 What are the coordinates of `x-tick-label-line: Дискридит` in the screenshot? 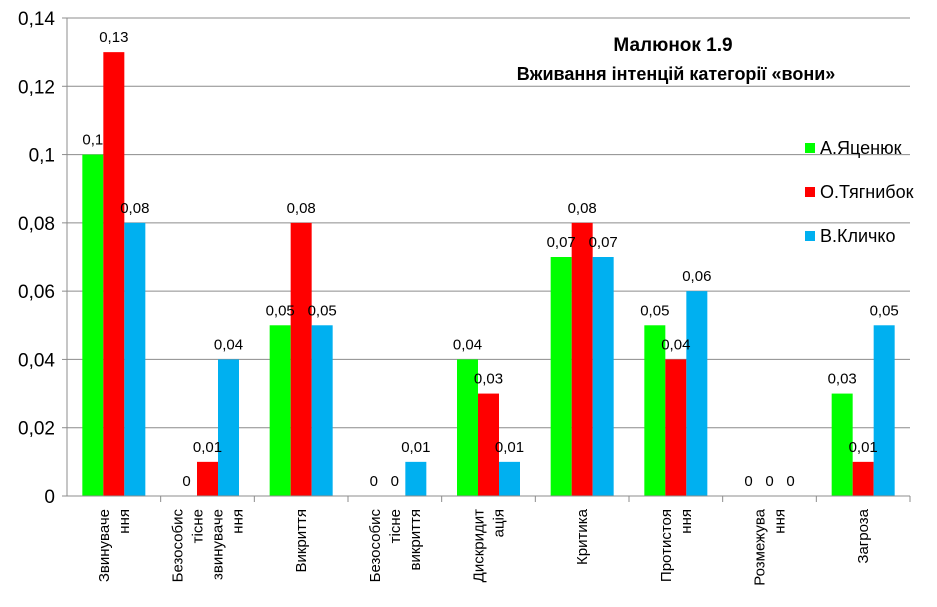 It's located at (479, 545).